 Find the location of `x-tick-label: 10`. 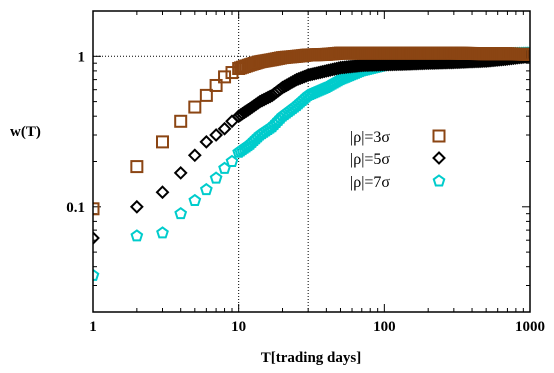

x-tick-label: 10 is located at coordinates (238, 327).